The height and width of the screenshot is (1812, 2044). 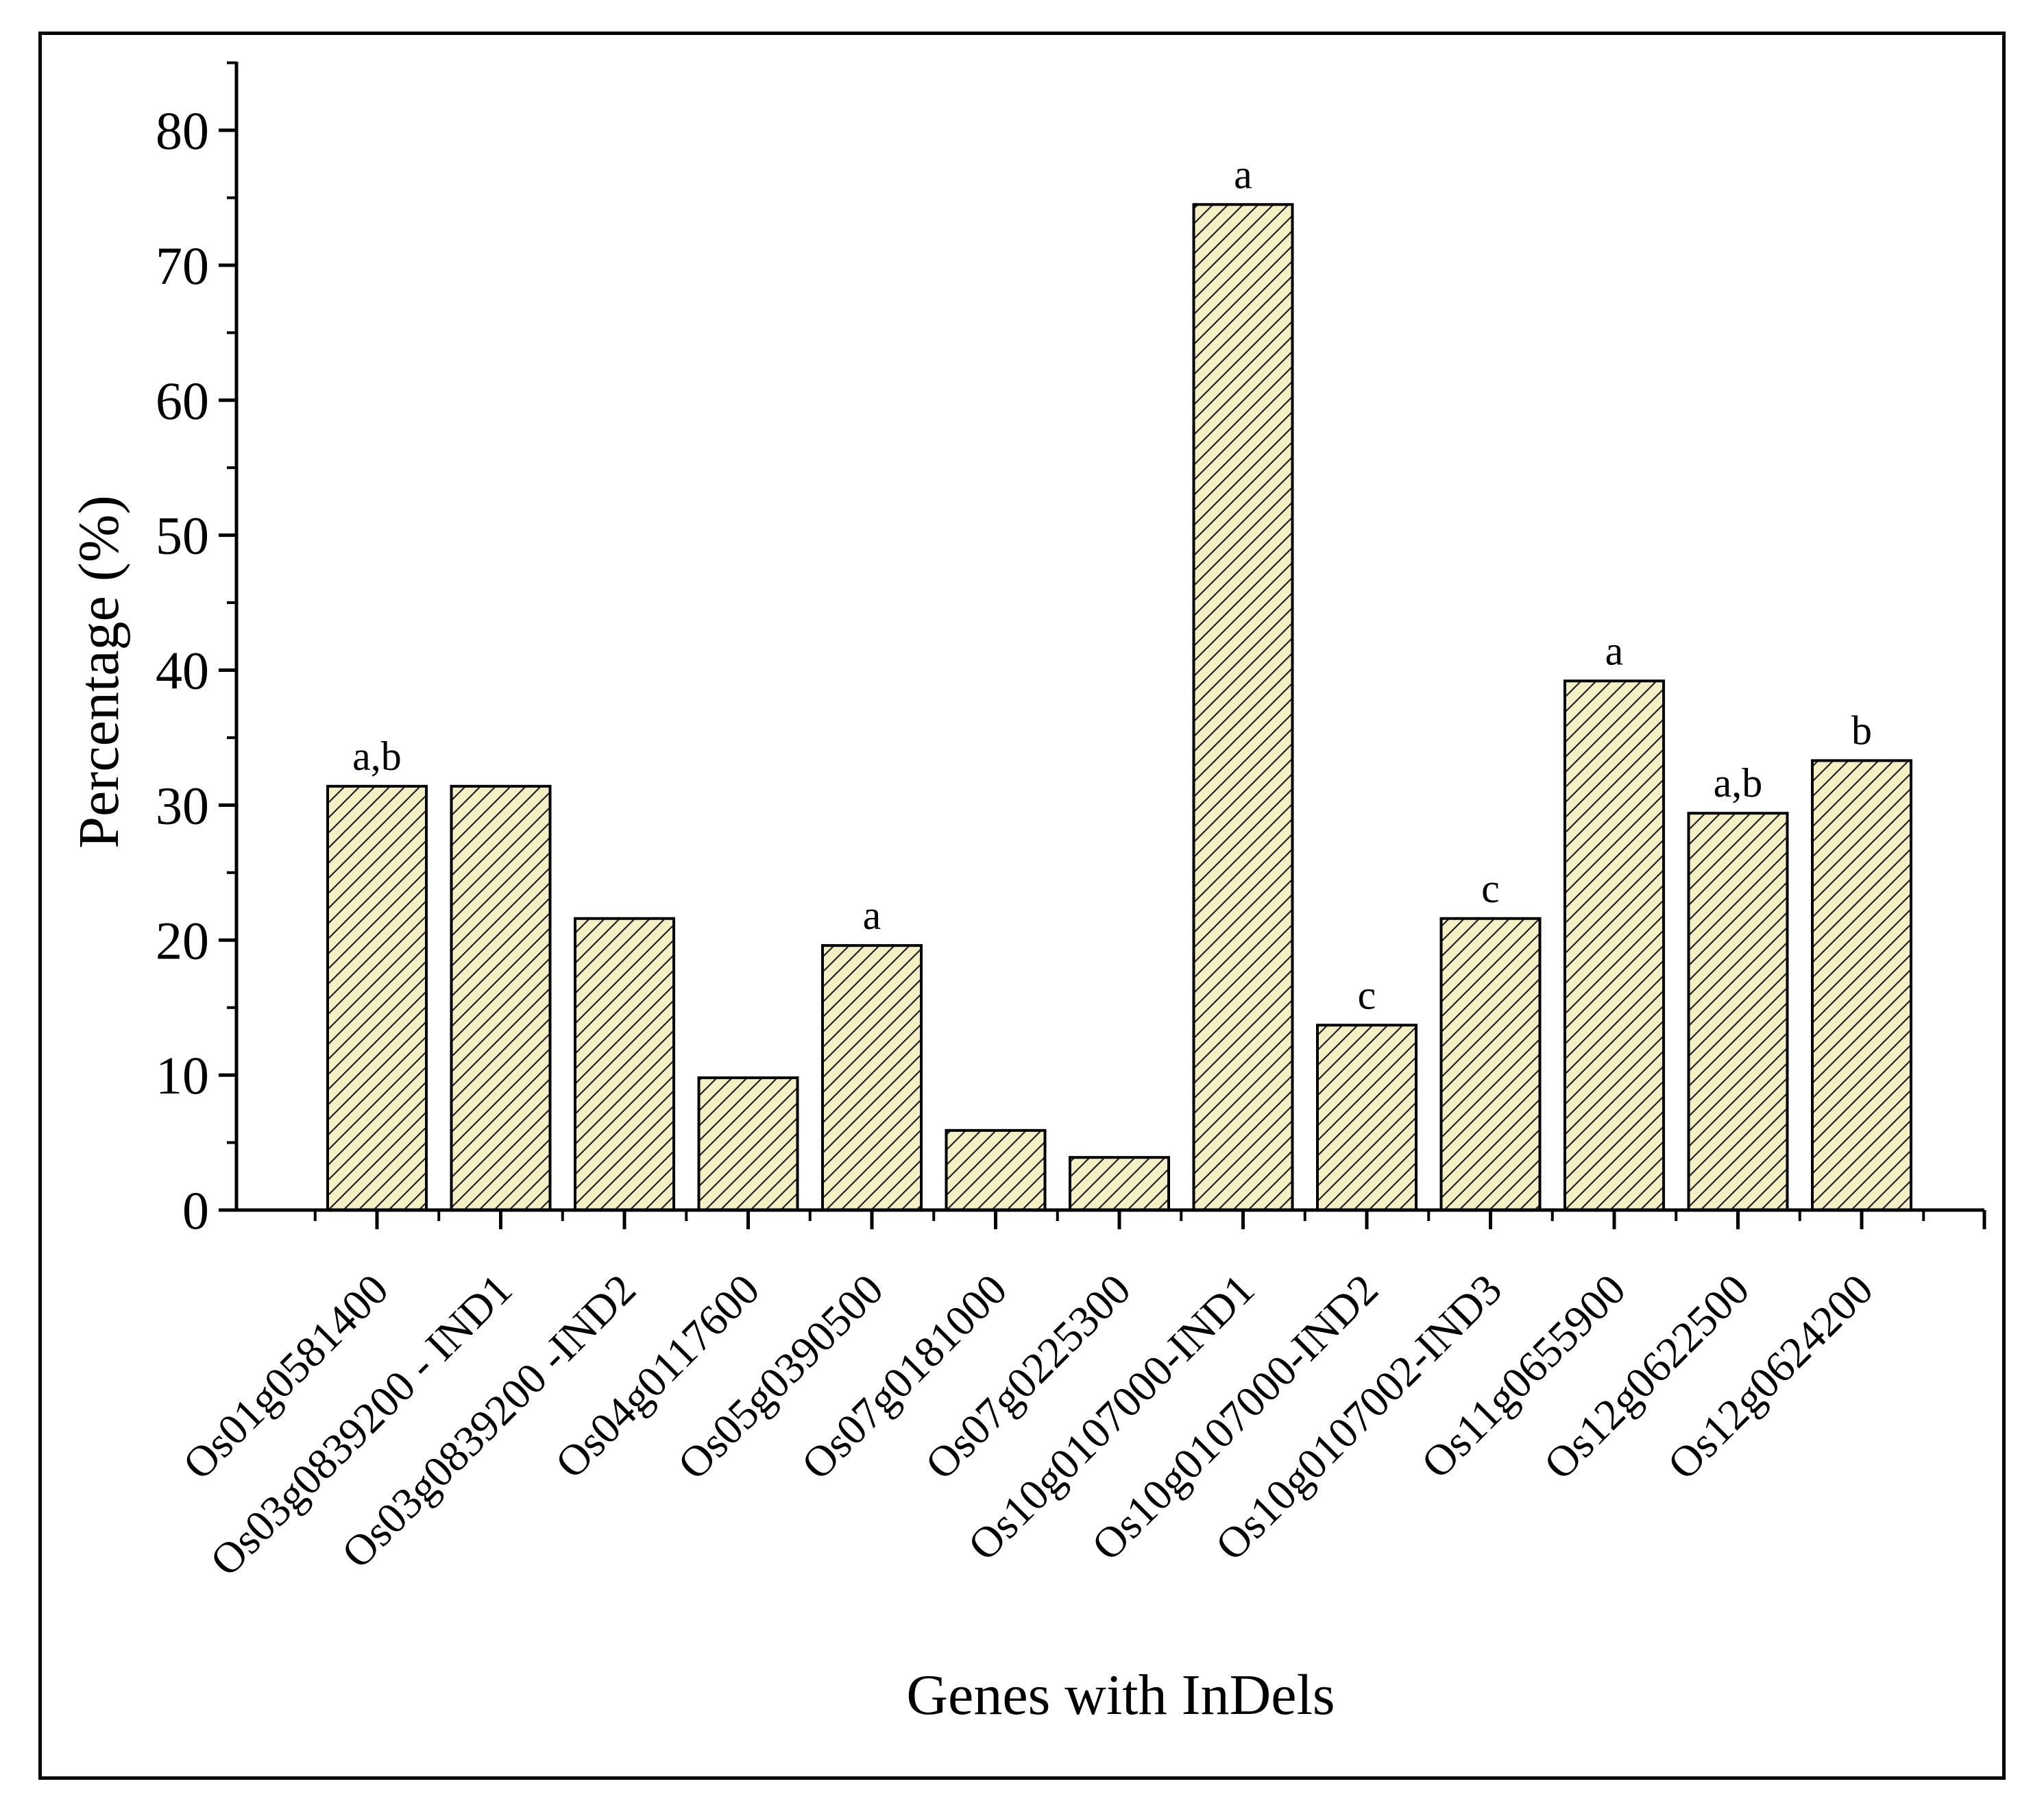 I want to click on y-tick-label: 50, so click(x=182, y=536).